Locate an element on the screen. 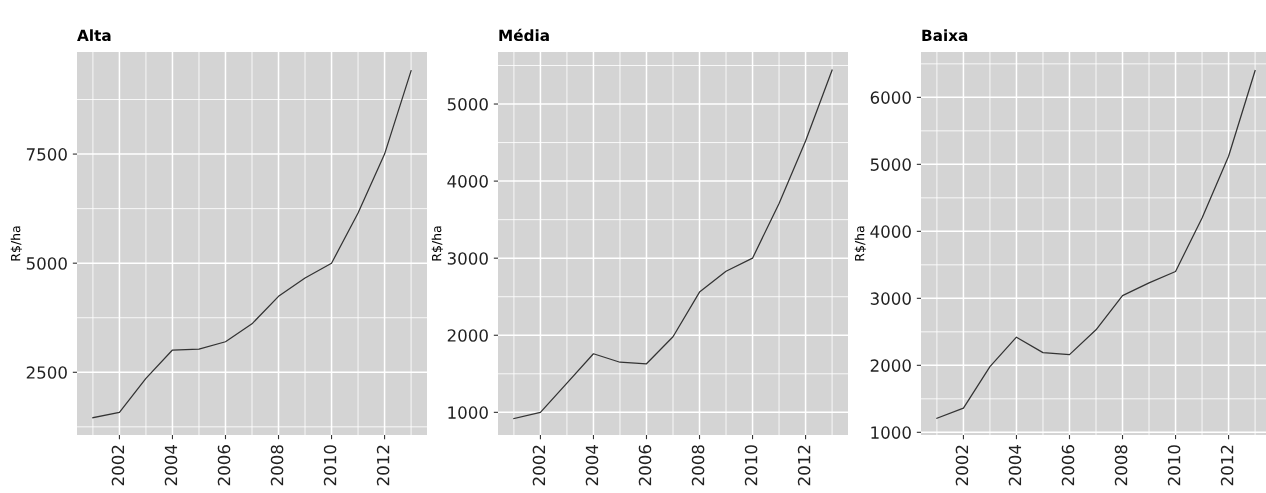 This screenshot has height=493, width=1266. y-tick-label: 6000 is located at coordinates (890, 97).